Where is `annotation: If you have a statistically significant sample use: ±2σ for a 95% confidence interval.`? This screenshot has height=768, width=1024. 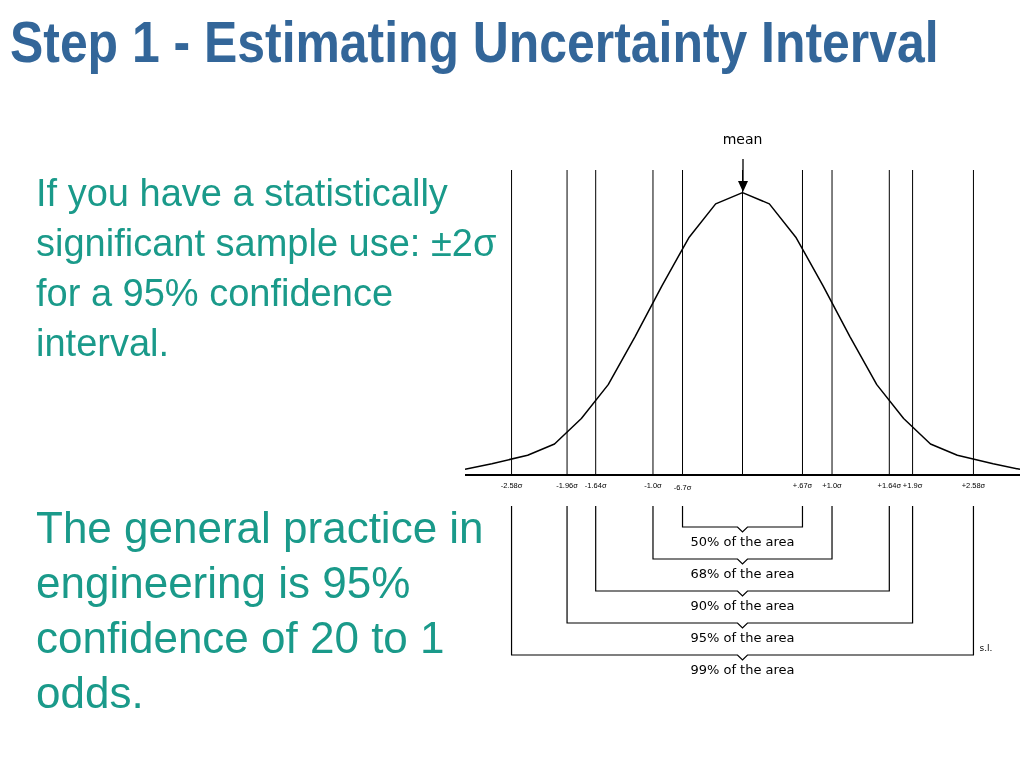 annotation: If you have a statistically significant sample use: ±2σ for a 95% confidence interval. is located at coordinates (267, 268).